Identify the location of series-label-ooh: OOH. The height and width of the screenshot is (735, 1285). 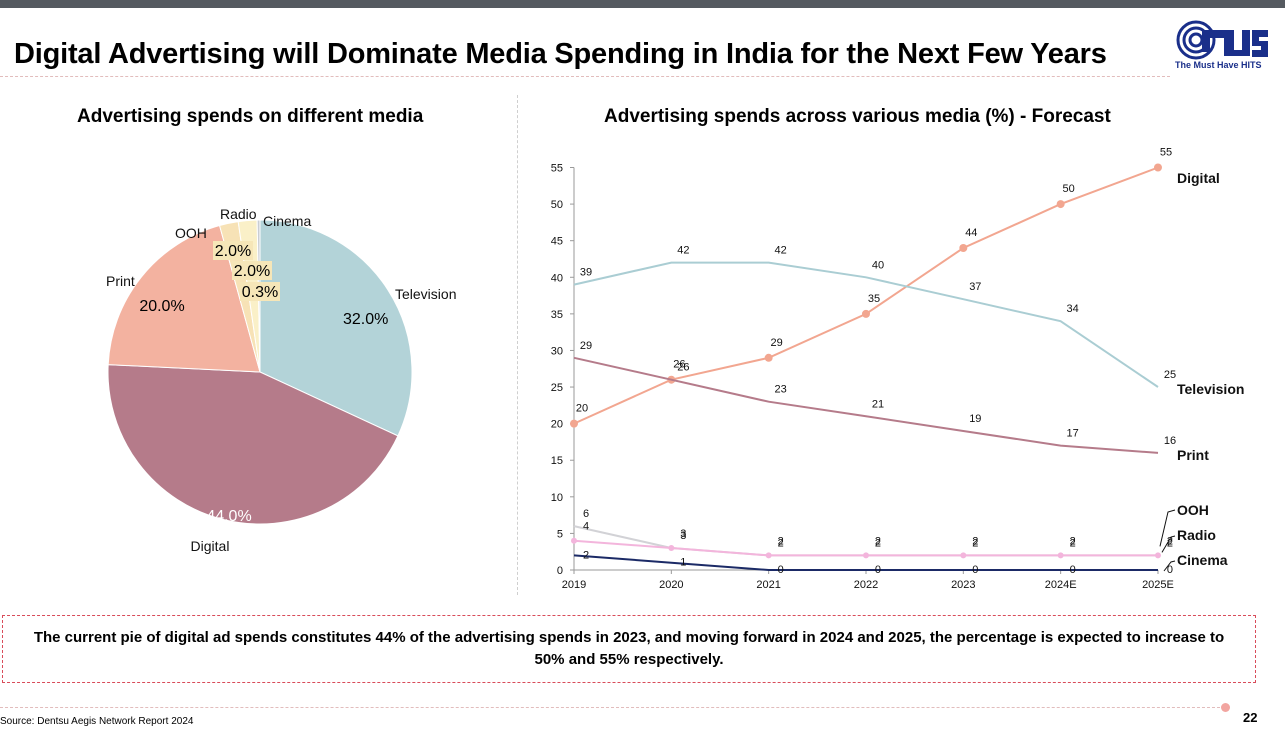
(1193, 510).